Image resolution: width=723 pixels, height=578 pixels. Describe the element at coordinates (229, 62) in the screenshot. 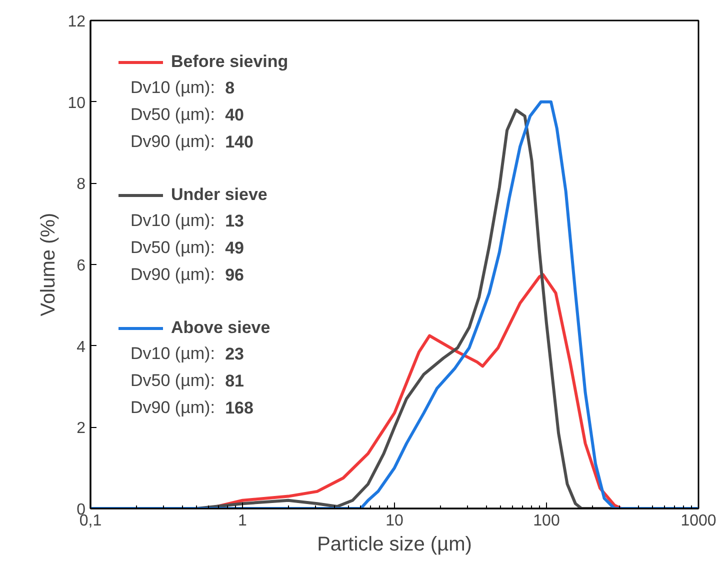

I see `legend-label: Before sieving` at that location.